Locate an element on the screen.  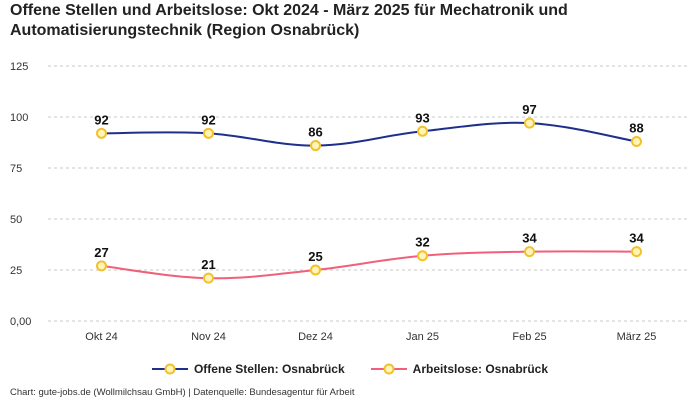
y-tick-label: 75 is located at coordinates (16, 169).